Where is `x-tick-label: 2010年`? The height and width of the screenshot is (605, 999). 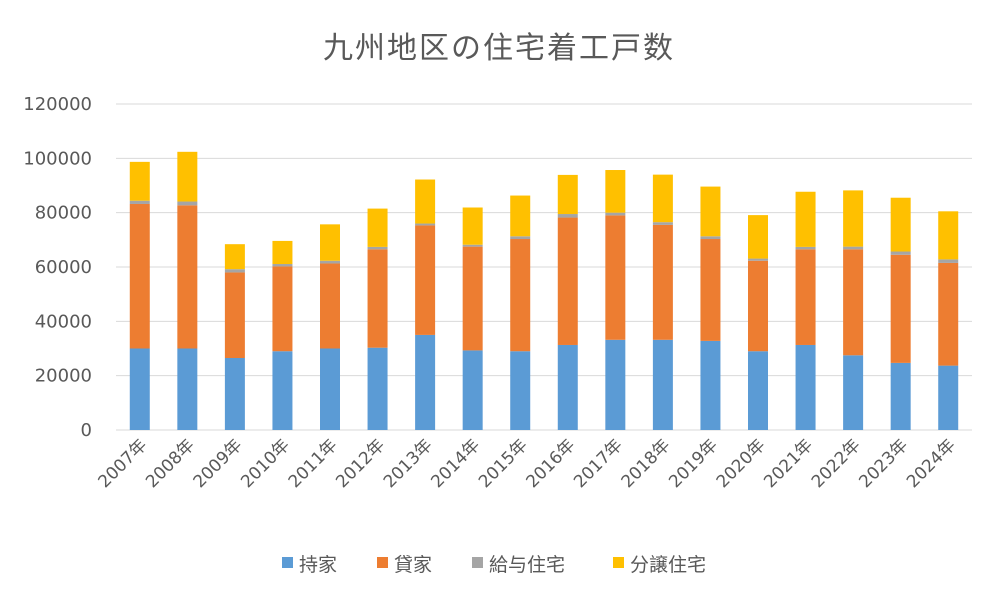
x-tick-label: 2010年 is located at coordinates (265, 463).